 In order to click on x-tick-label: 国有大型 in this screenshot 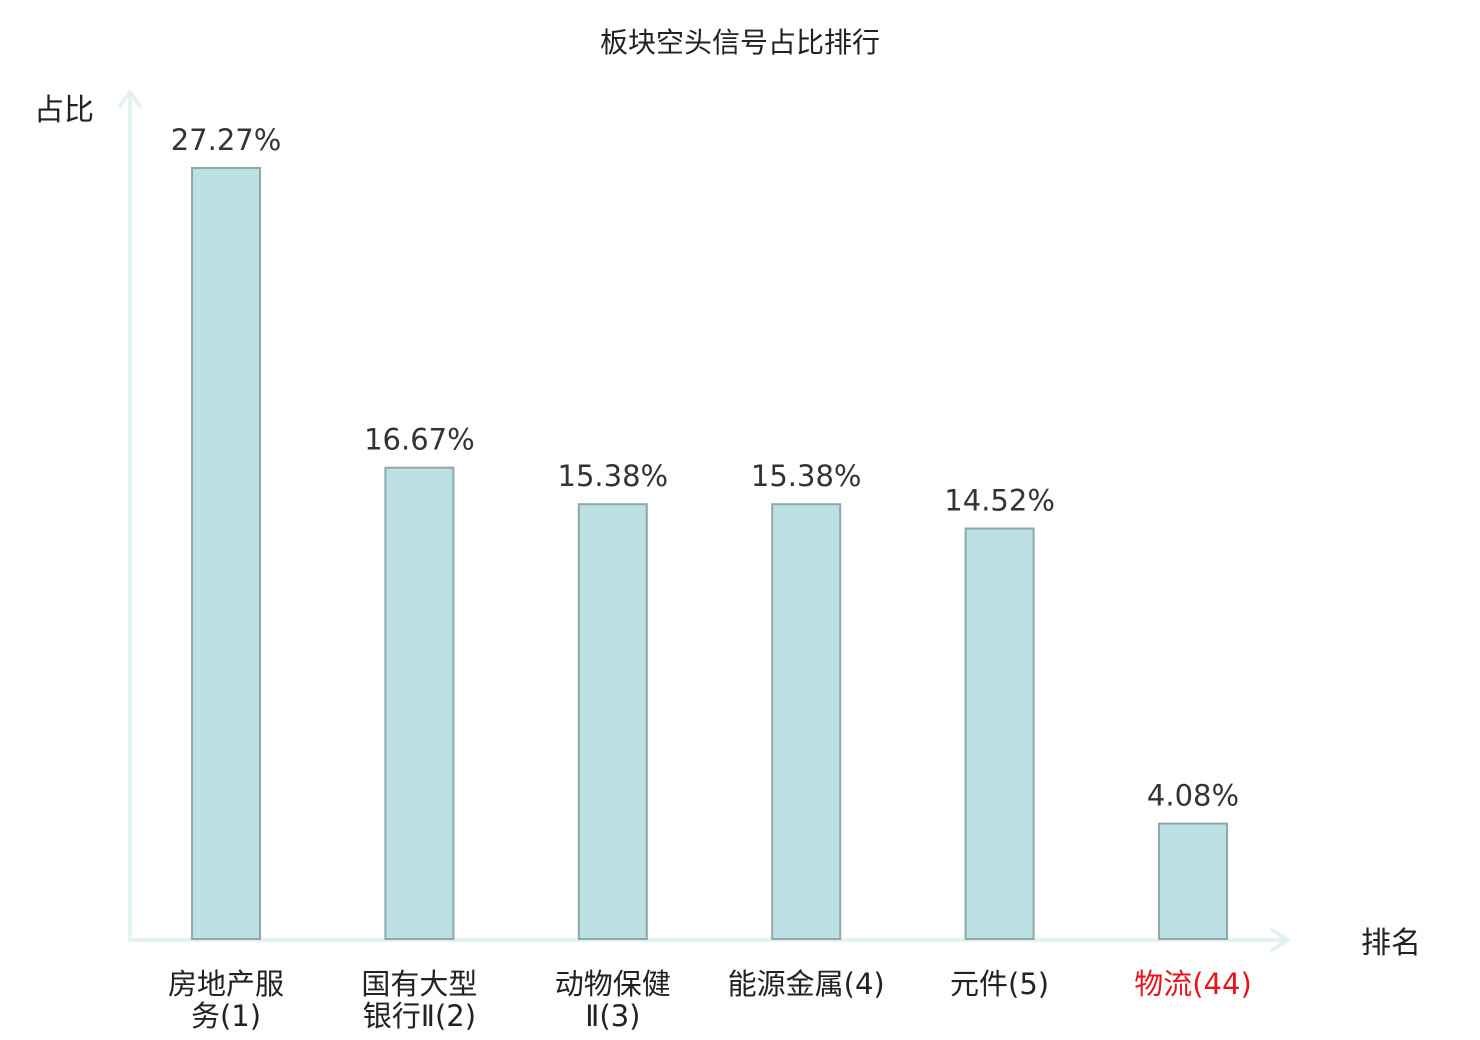, I will do `click(419, 984)`.